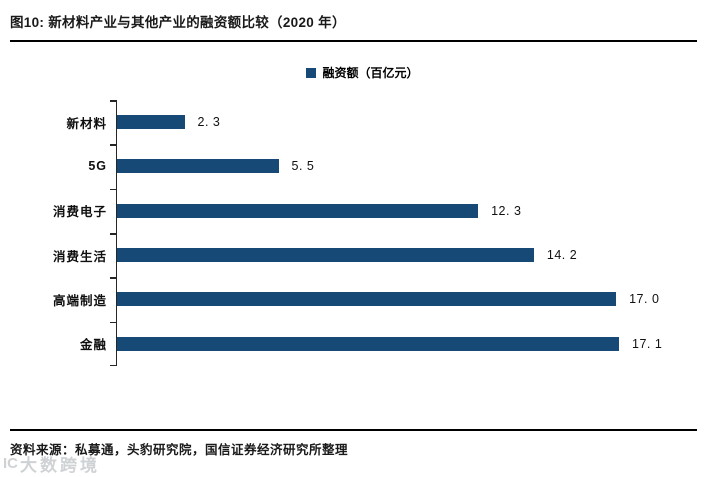  I want to click on category-label: 金融, so click(93, 345).